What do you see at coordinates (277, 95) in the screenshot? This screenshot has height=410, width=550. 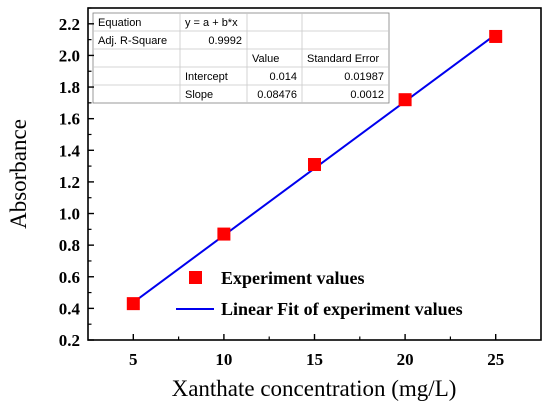 I see `stats-table-cell: 0.08476` at bounding box center [277, 95].